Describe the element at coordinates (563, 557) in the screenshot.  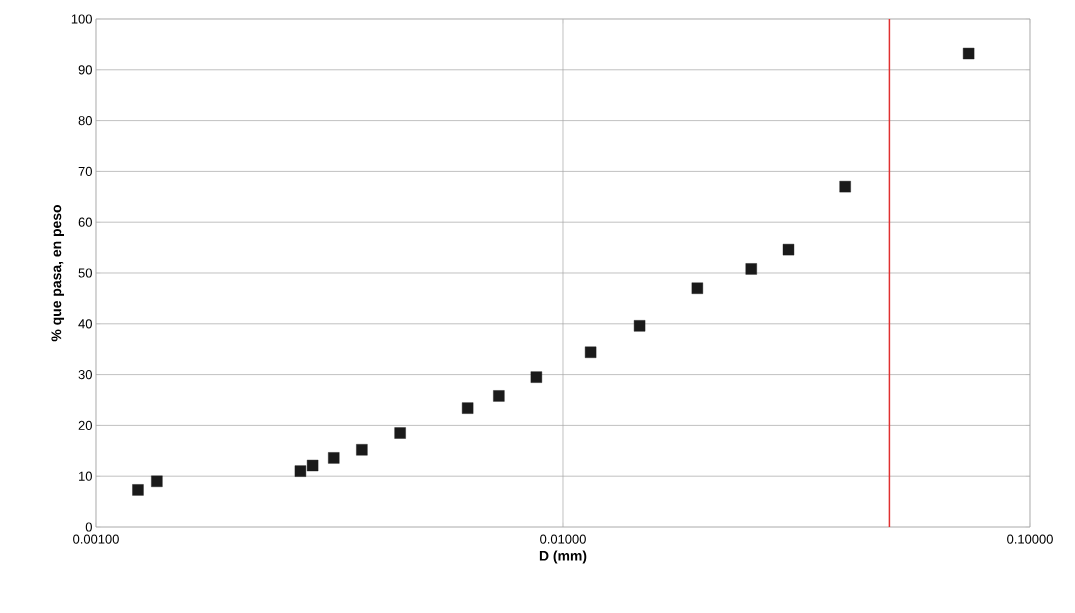
I see `x-axis-title: D (mm)` at that location.